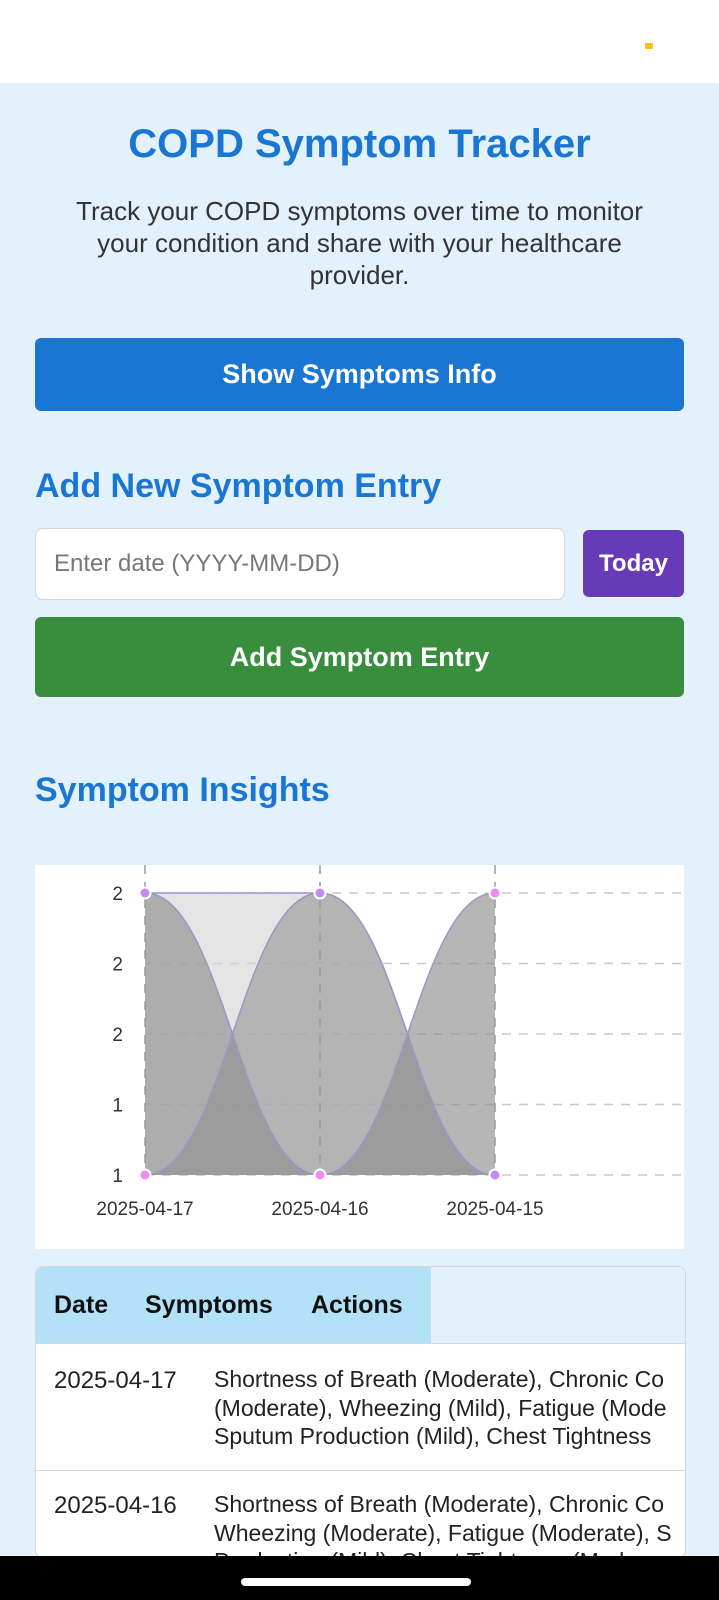 This screenshot has width=719, height=1600. What do you see at coordinates (359, 144) in the screenshot?
I see `page-title: COPD Symptom Tracker` at bounding box center [359, 144].